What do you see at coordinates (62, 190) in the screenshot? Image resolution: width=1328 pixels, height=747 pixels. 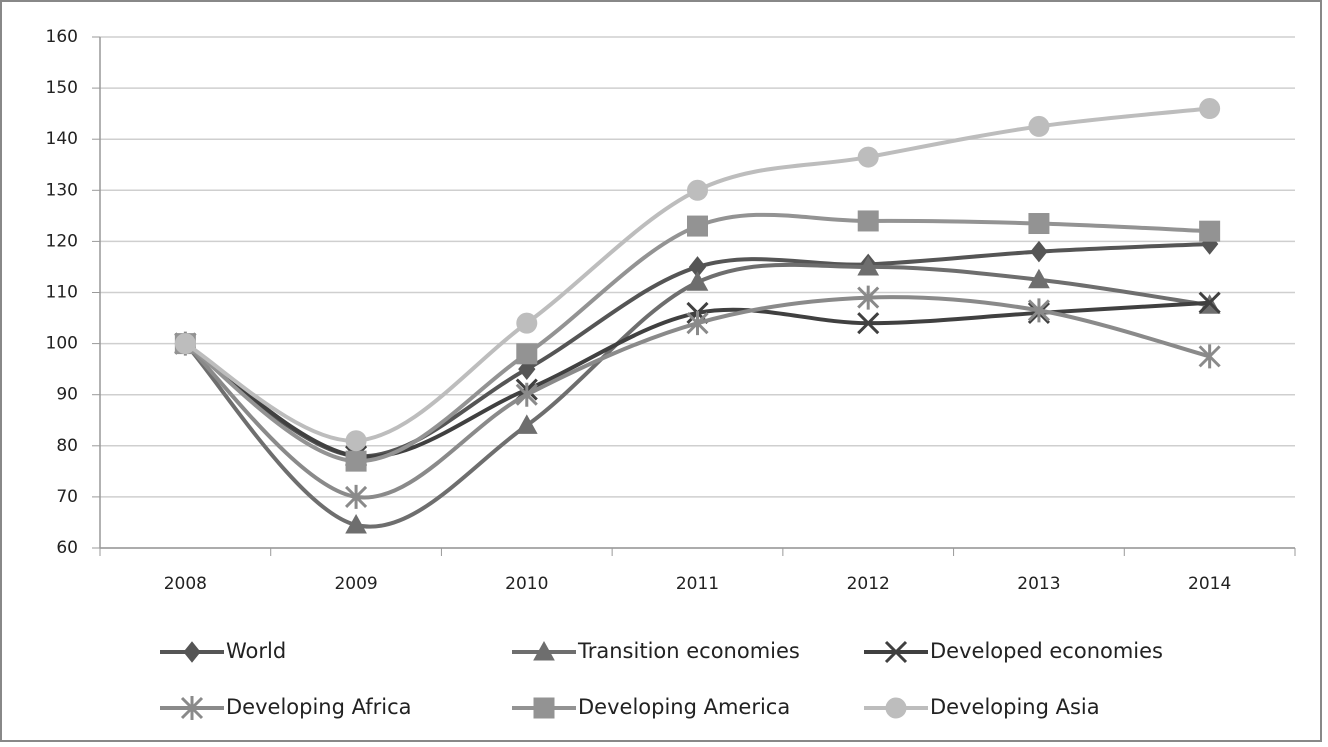 I see `y-tick-label: 130` at bounding box center [62, 190].